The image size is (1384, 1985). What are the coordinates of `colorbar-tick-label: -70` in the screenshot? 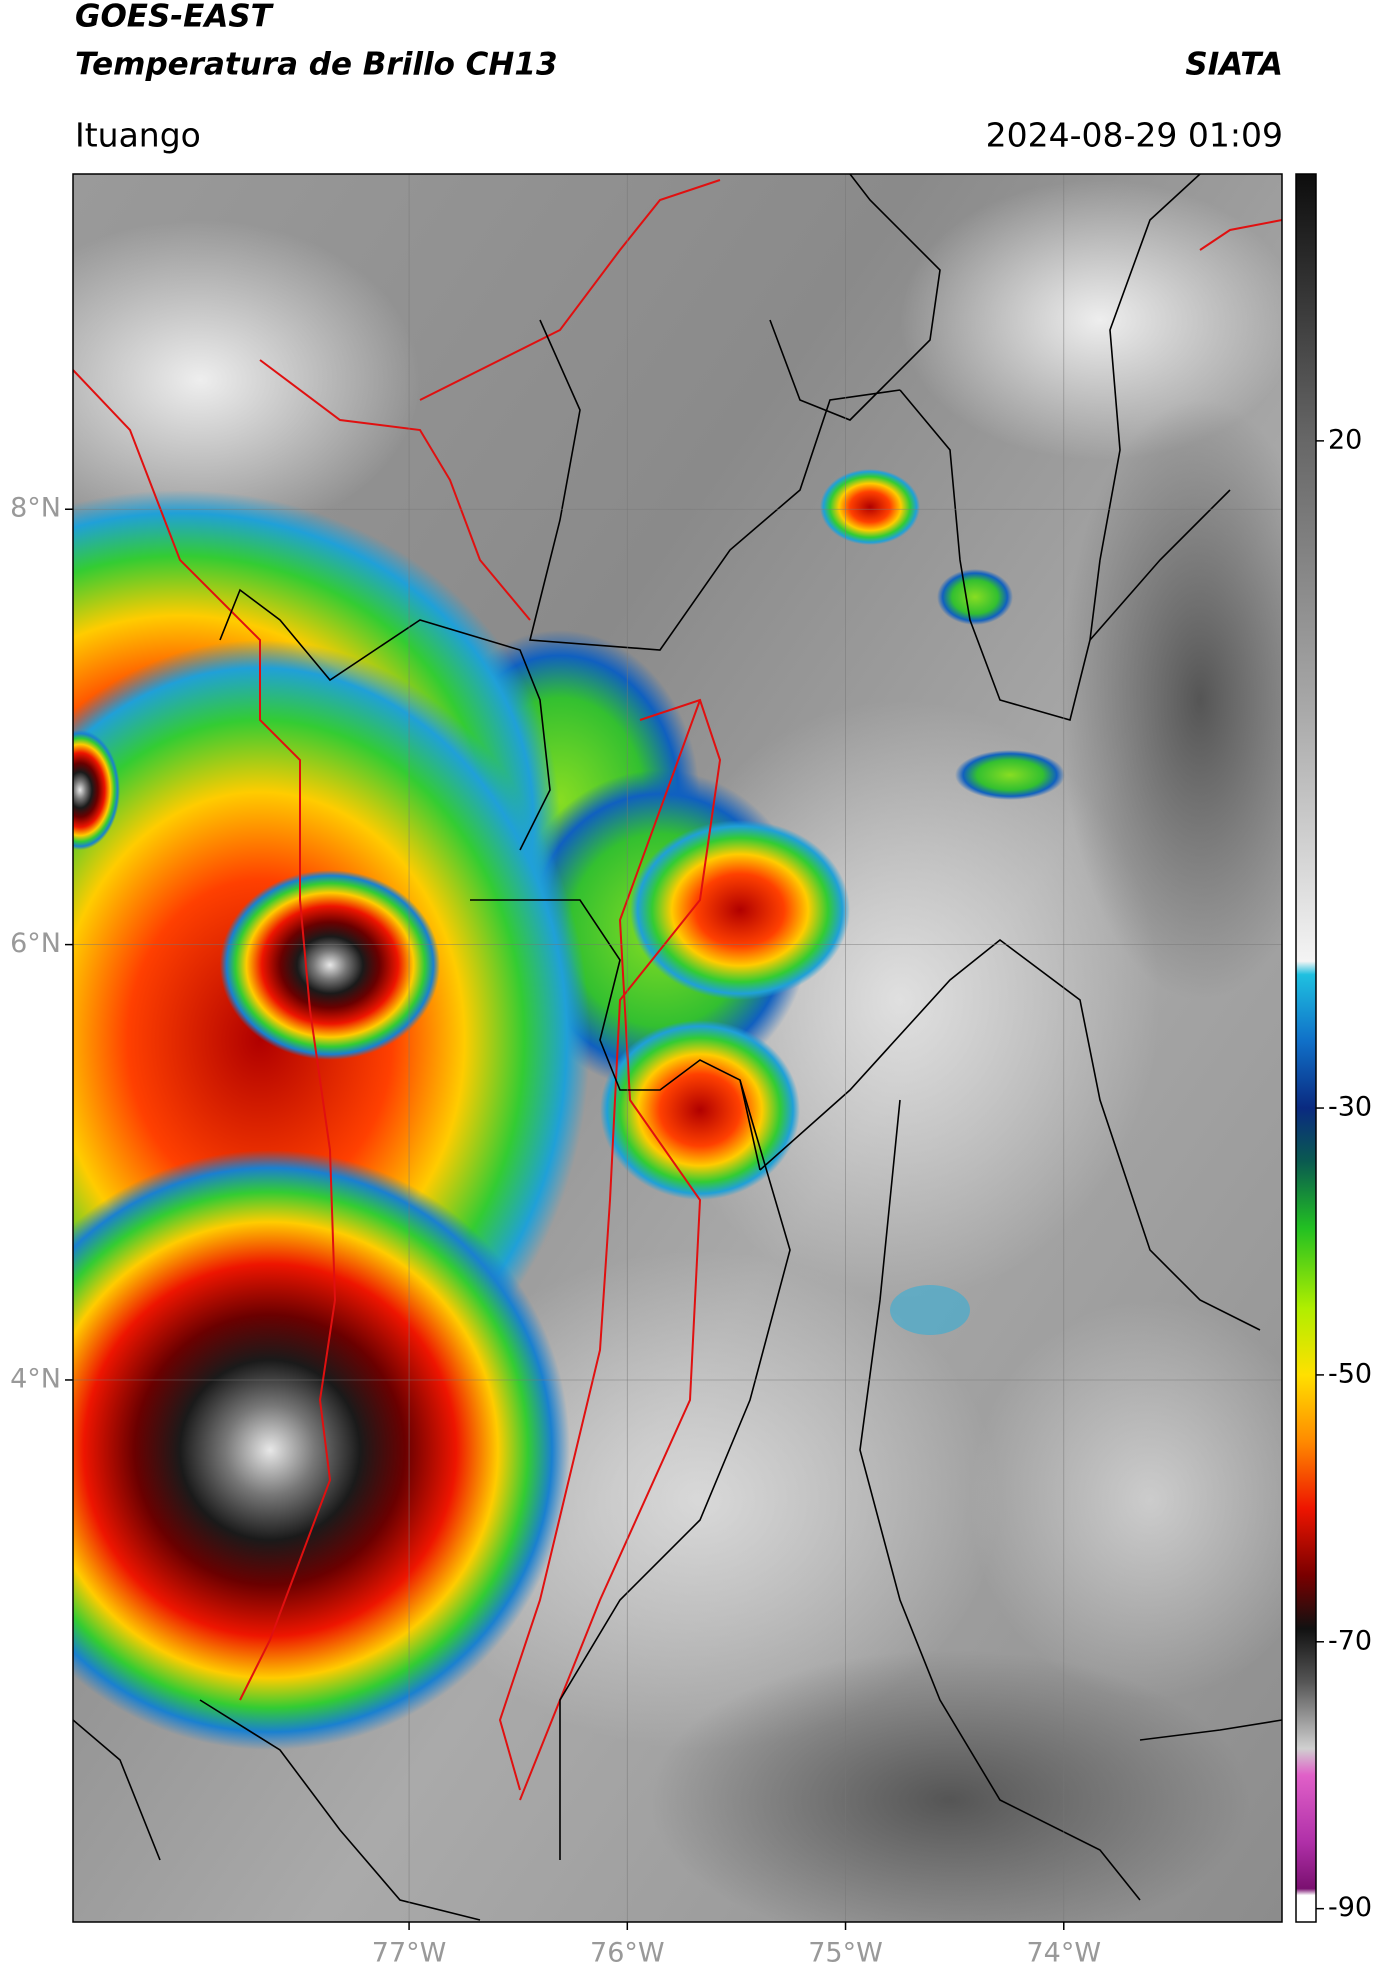 It's located at (1350, 1640).